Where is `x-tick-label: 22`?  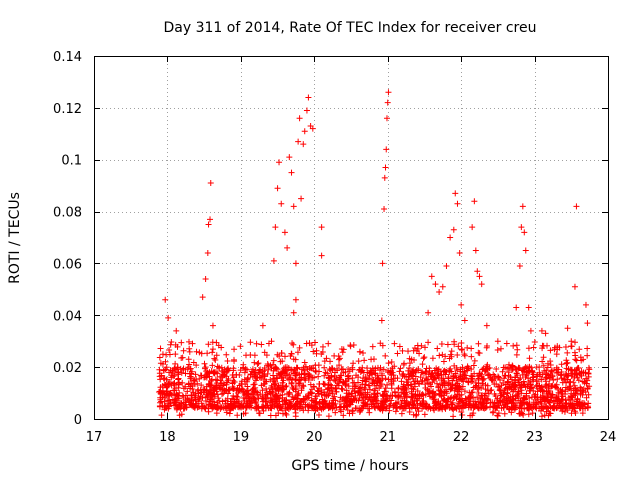 x-tick-label: 22 is located at coordinates (461, 437).